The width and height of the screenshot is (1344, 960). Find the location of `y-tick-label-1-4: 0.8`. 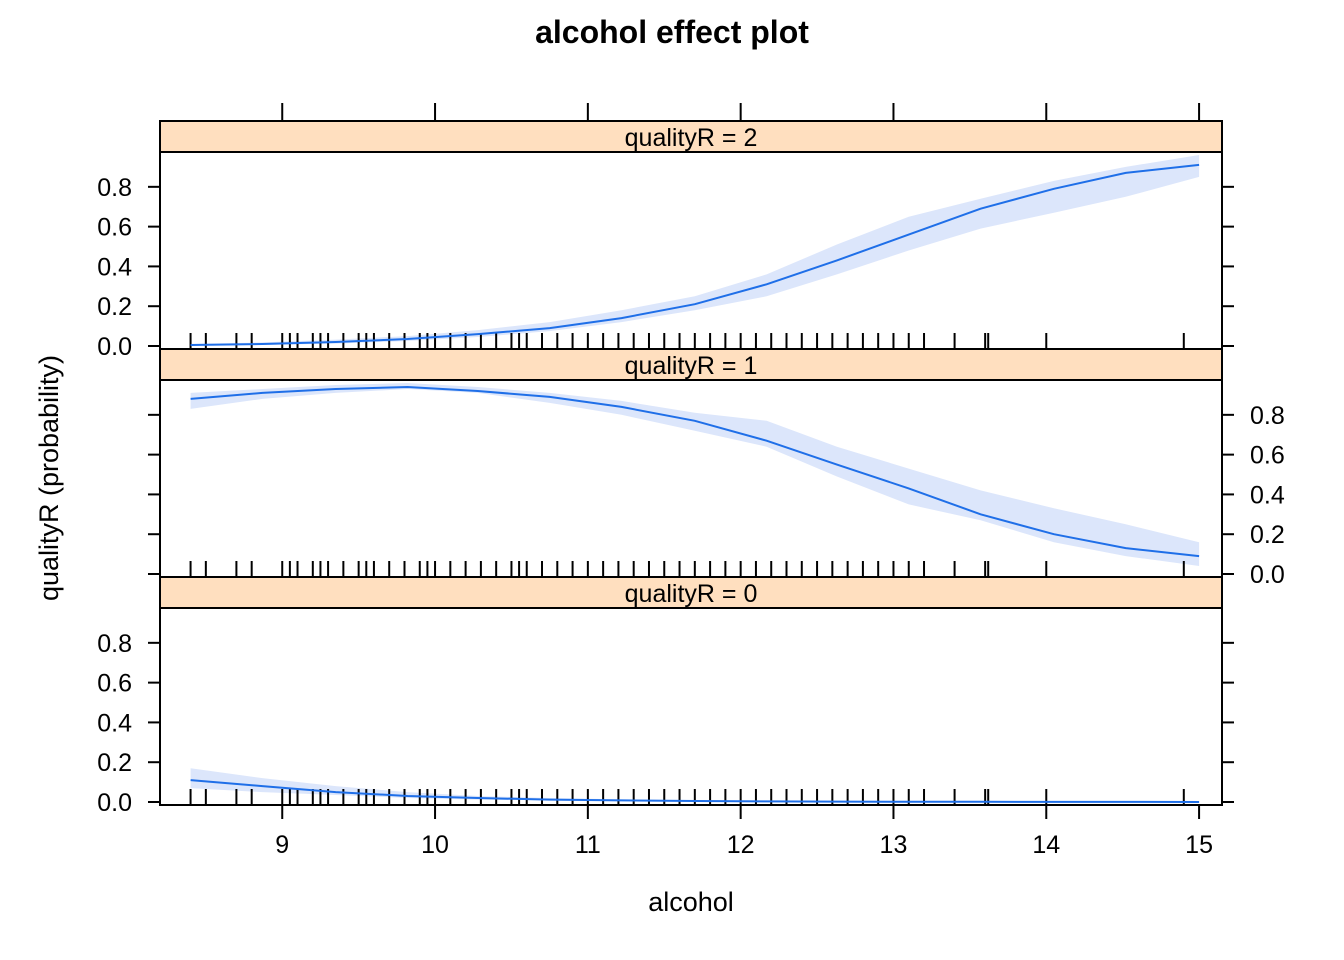

y-tick-label-1-4: 0.8 is located at coordinates (1267, 416).